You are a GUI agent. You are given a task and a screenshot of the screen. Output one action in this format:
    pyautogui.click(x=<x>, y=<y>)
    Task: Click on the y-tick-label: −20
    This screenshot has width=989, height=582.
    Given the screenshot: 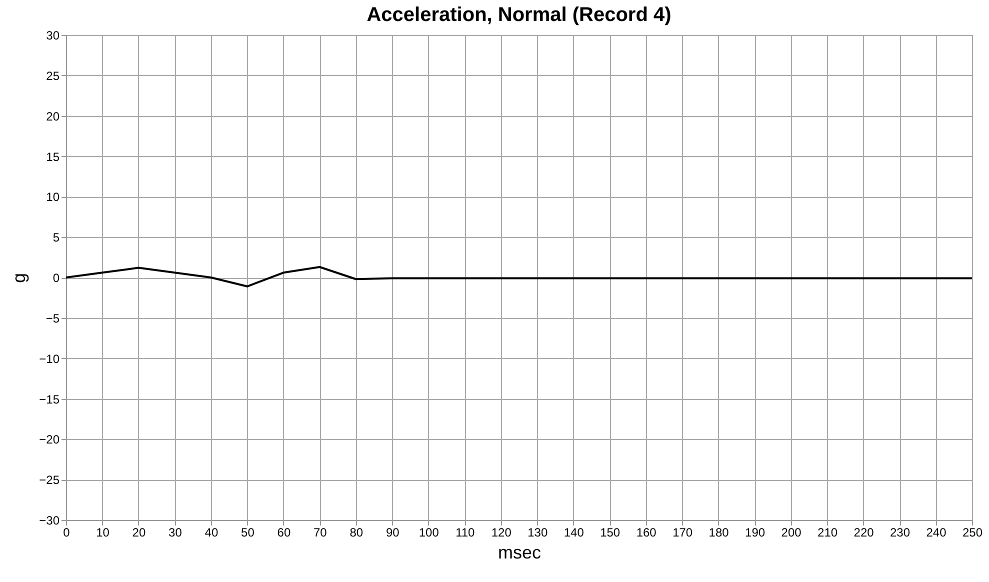 What is the action you would take?
    pyautogui.click(x=49, y=439)
    